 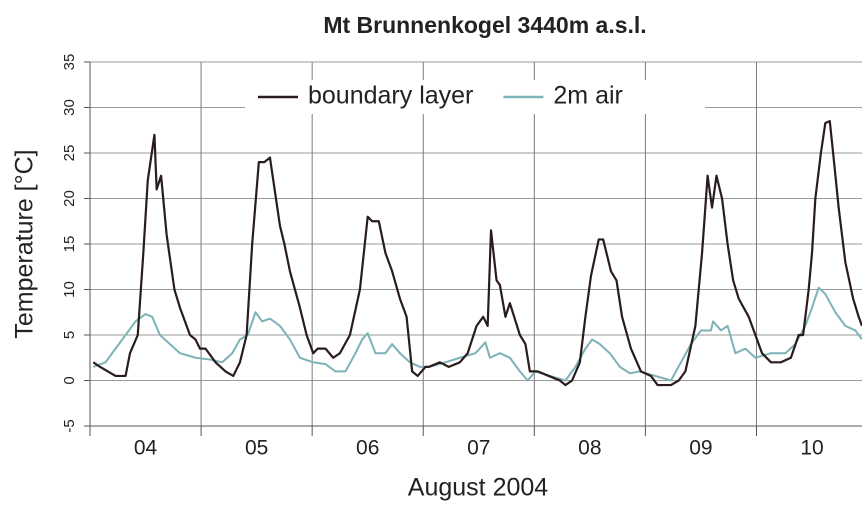 What do you see at coordinates (484, 25) in the screenshot?
I see `chart-title: Mt Brunnenkogel 3440m a.s.l.` at bounding box center [484, 25].